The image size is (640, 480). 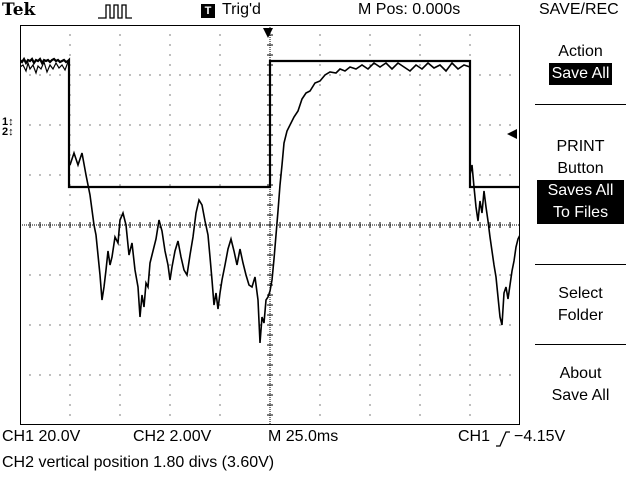 I want to click on menu-action-button: Action Save All, so click(x=580, y=63).